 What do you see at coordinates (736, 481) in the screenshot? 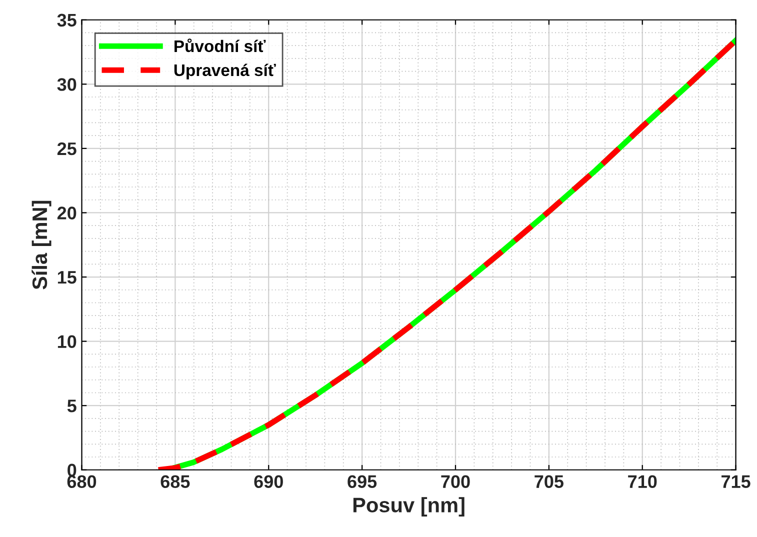
I see `x-tick-label: 715` at bounding box center [736, 481].